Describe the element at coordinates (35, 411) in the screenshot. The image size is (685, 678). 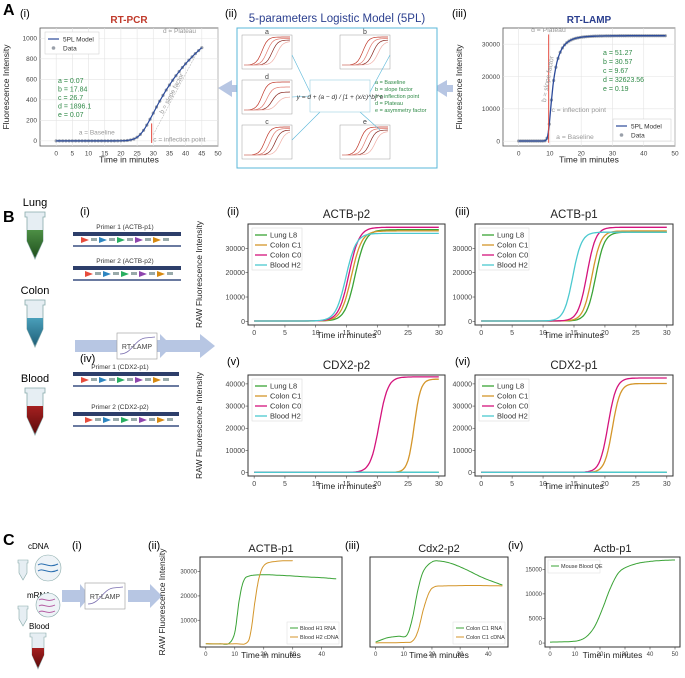
I see `tube-blood` at that location.